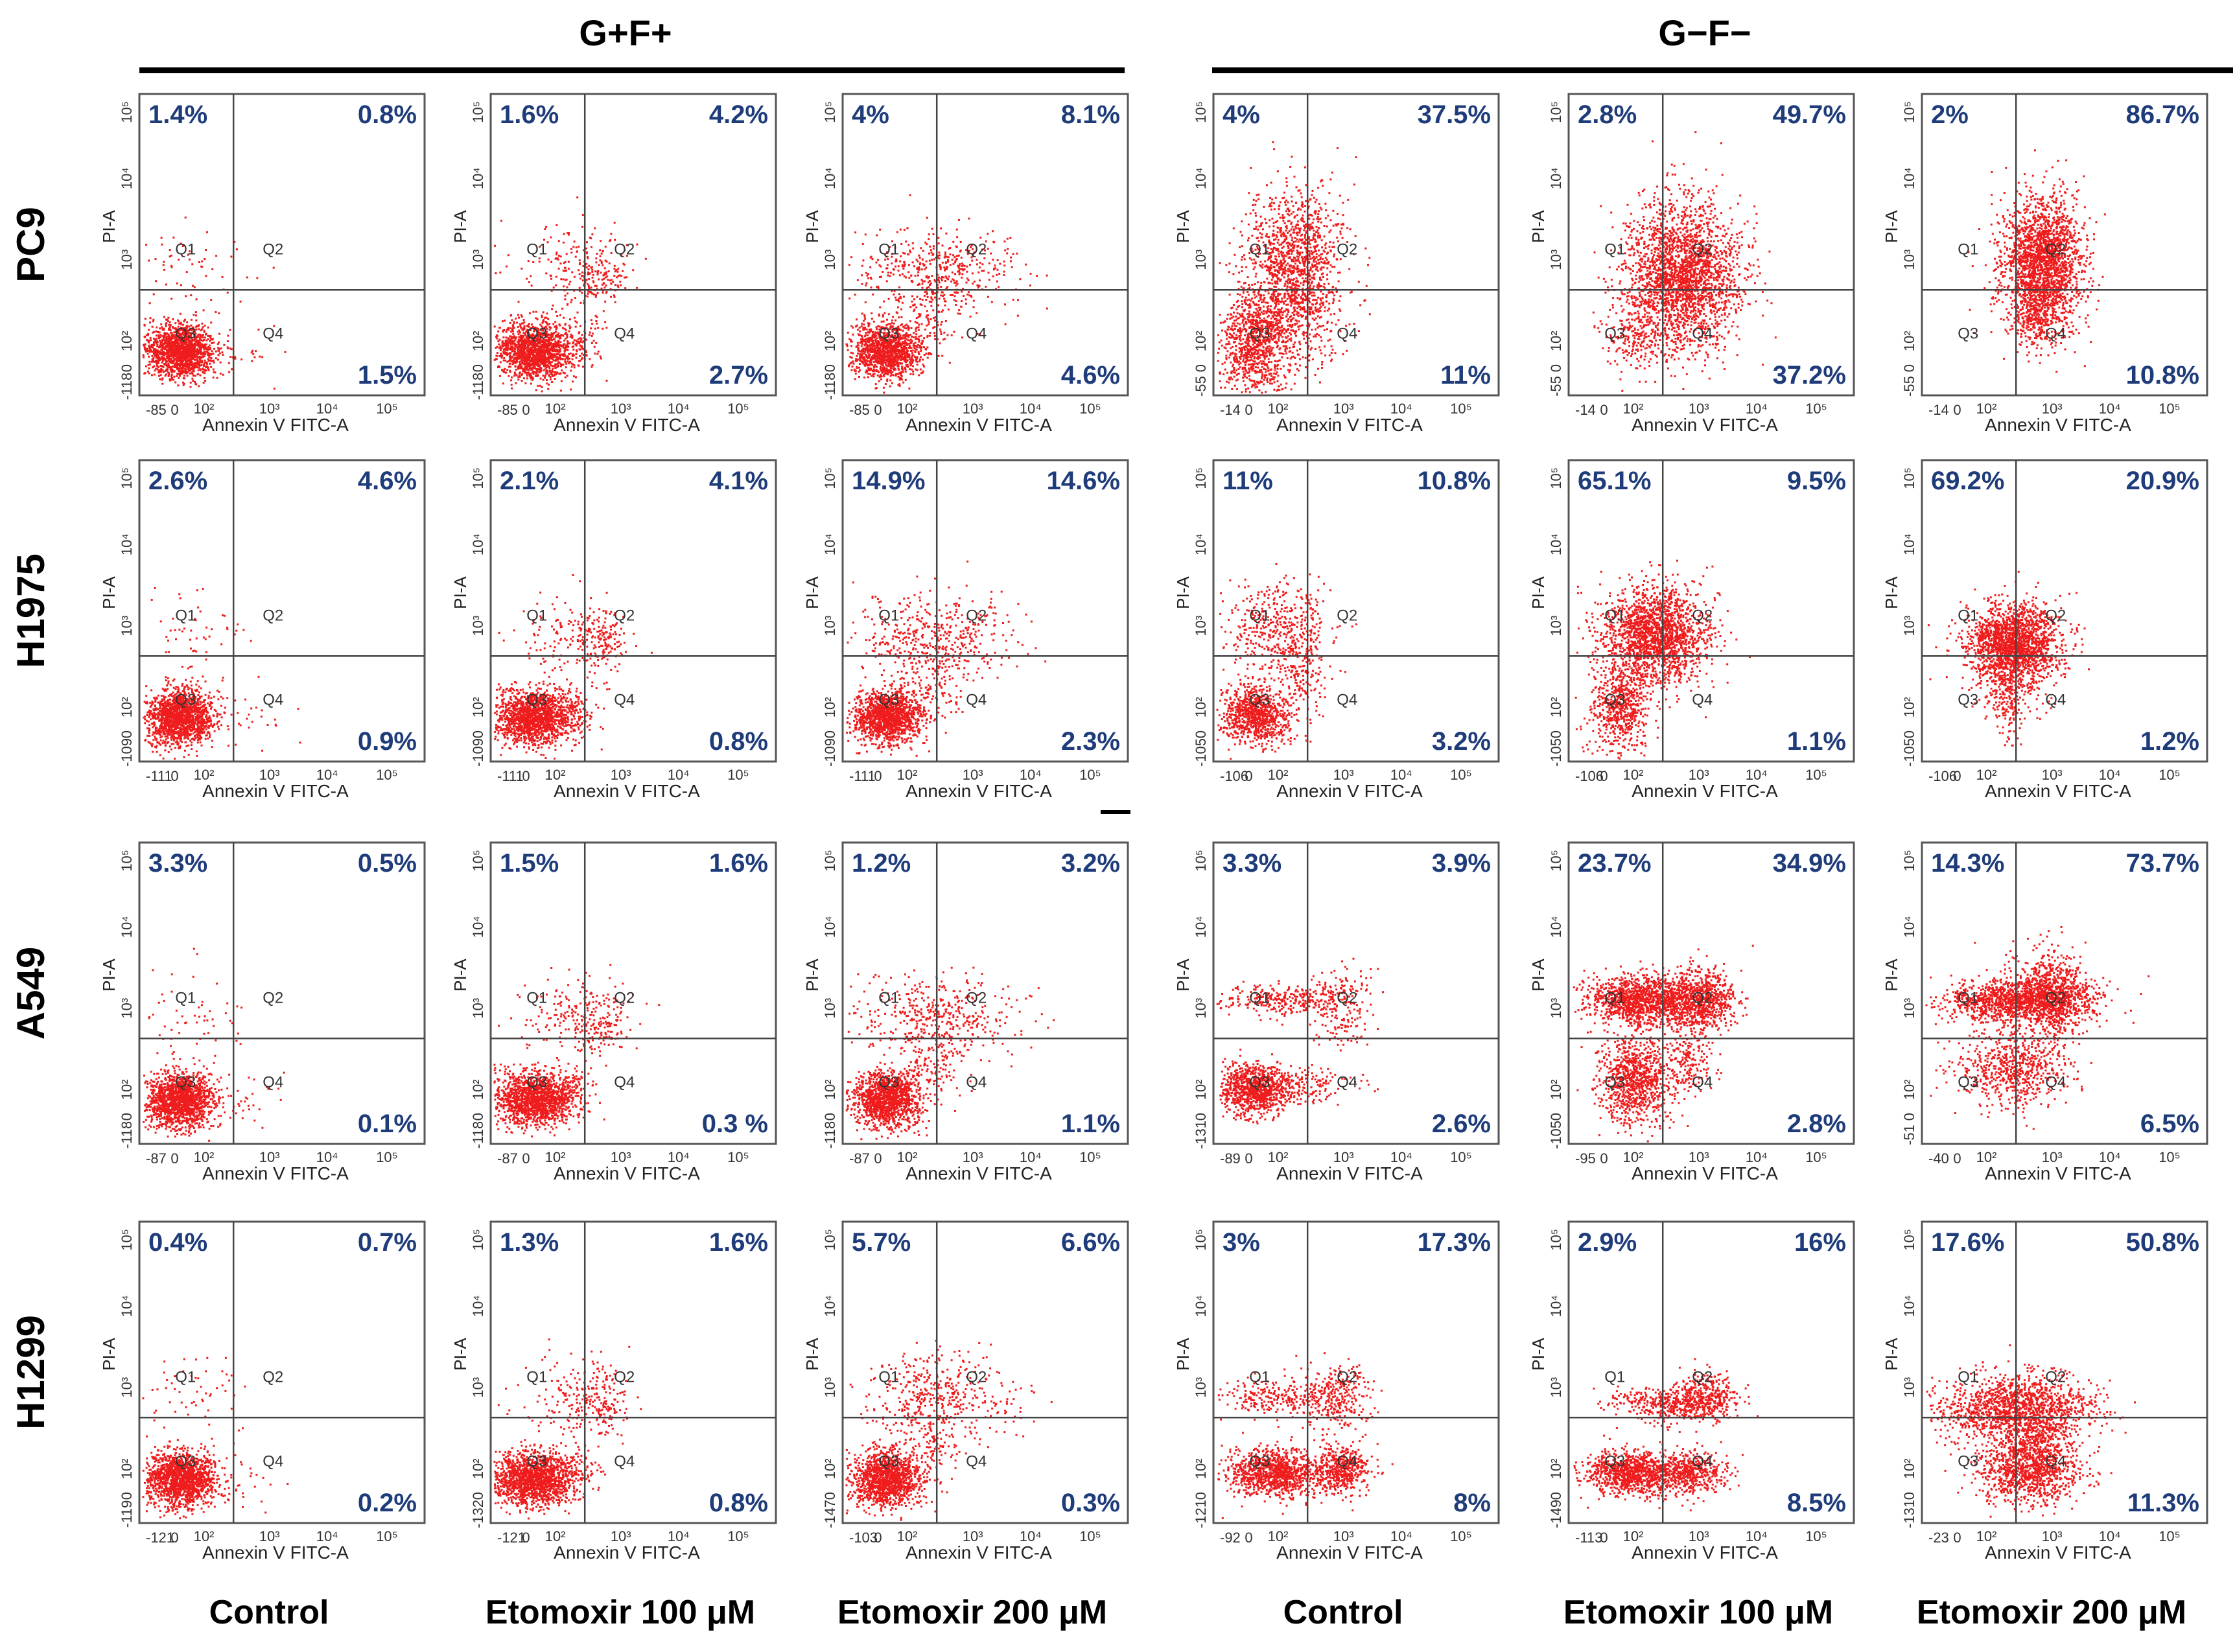  What do you see at coordinates (1909, 386) in the screenshot?
I see `y-axis-min: -55` at bounding box center [1909, 386].